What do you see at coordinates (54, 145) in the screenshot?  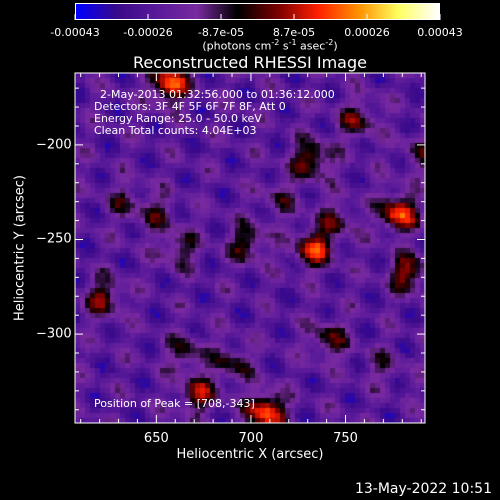 I see `y-tick-label: −200` at bounding box center [54, 145].